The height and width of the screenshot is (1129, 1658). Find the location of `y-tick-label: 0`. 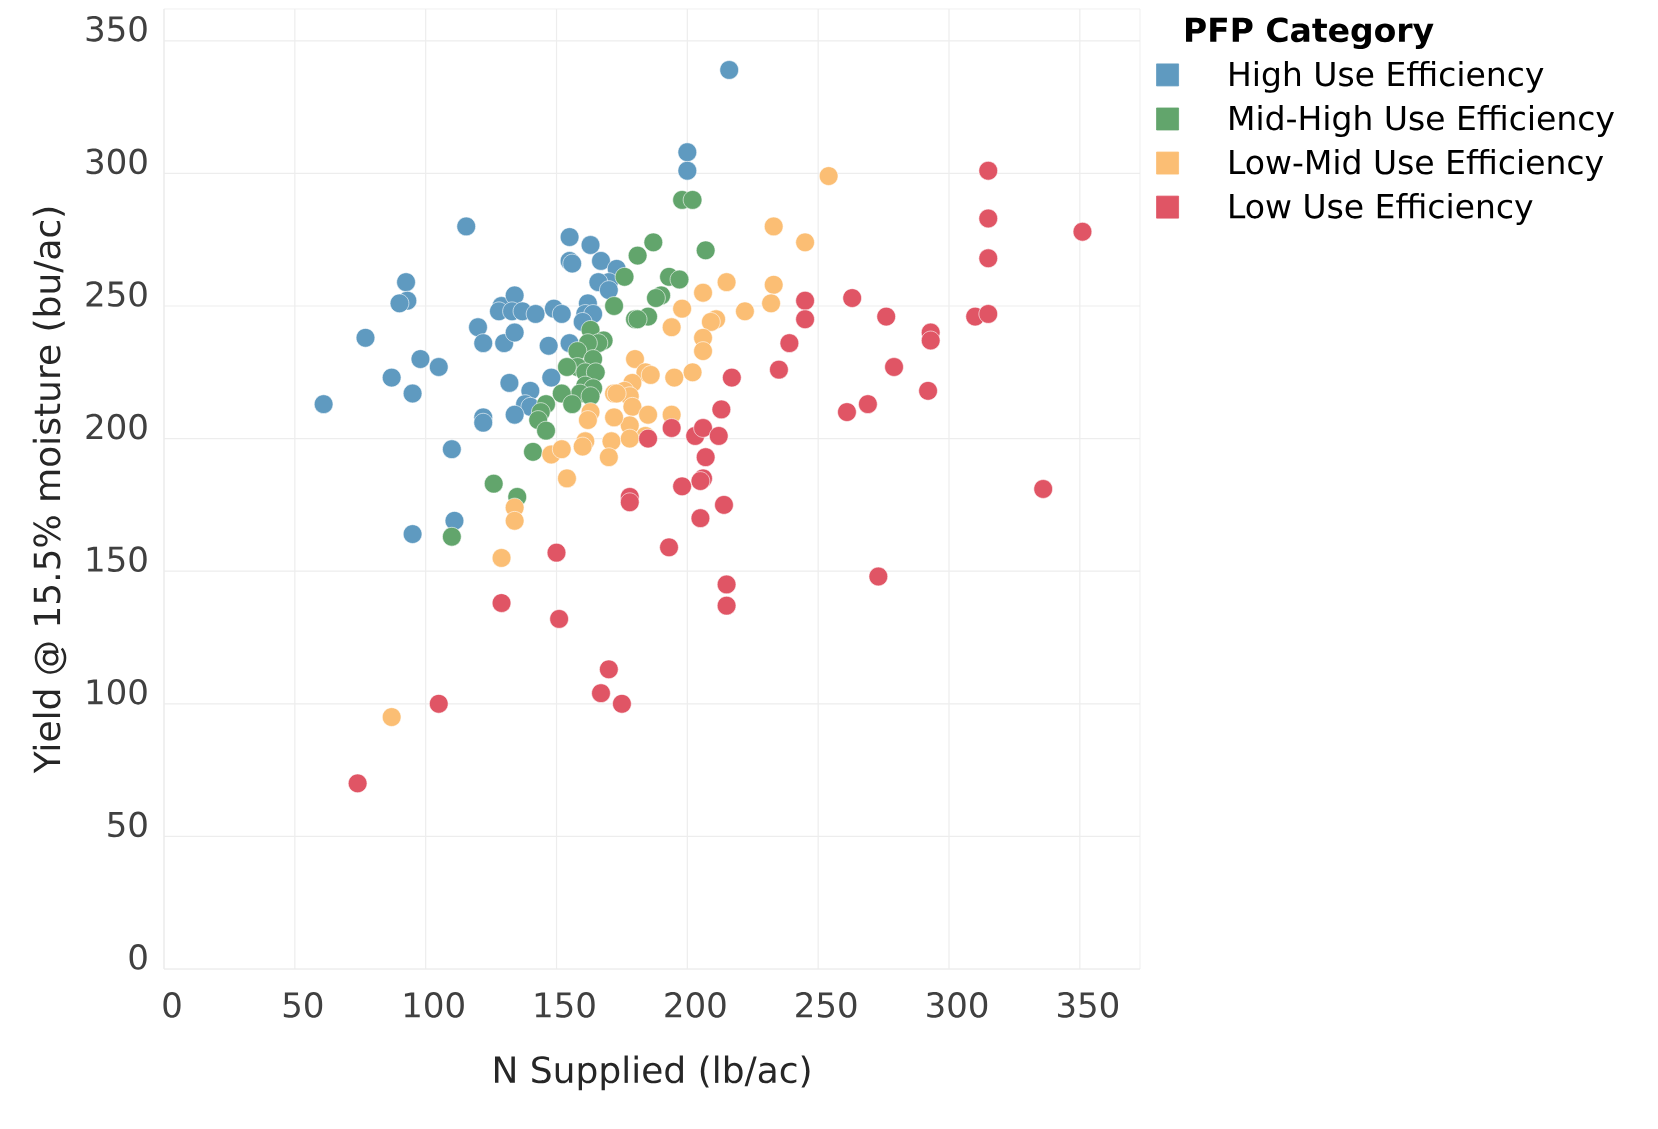

y-tick-label: 0 is located at coordinates (138, 957).